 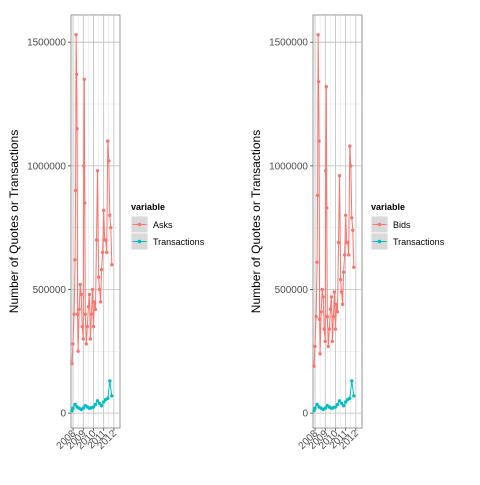 I want to click on legend: variable Asks Transactions, so click(x=167, y=226).